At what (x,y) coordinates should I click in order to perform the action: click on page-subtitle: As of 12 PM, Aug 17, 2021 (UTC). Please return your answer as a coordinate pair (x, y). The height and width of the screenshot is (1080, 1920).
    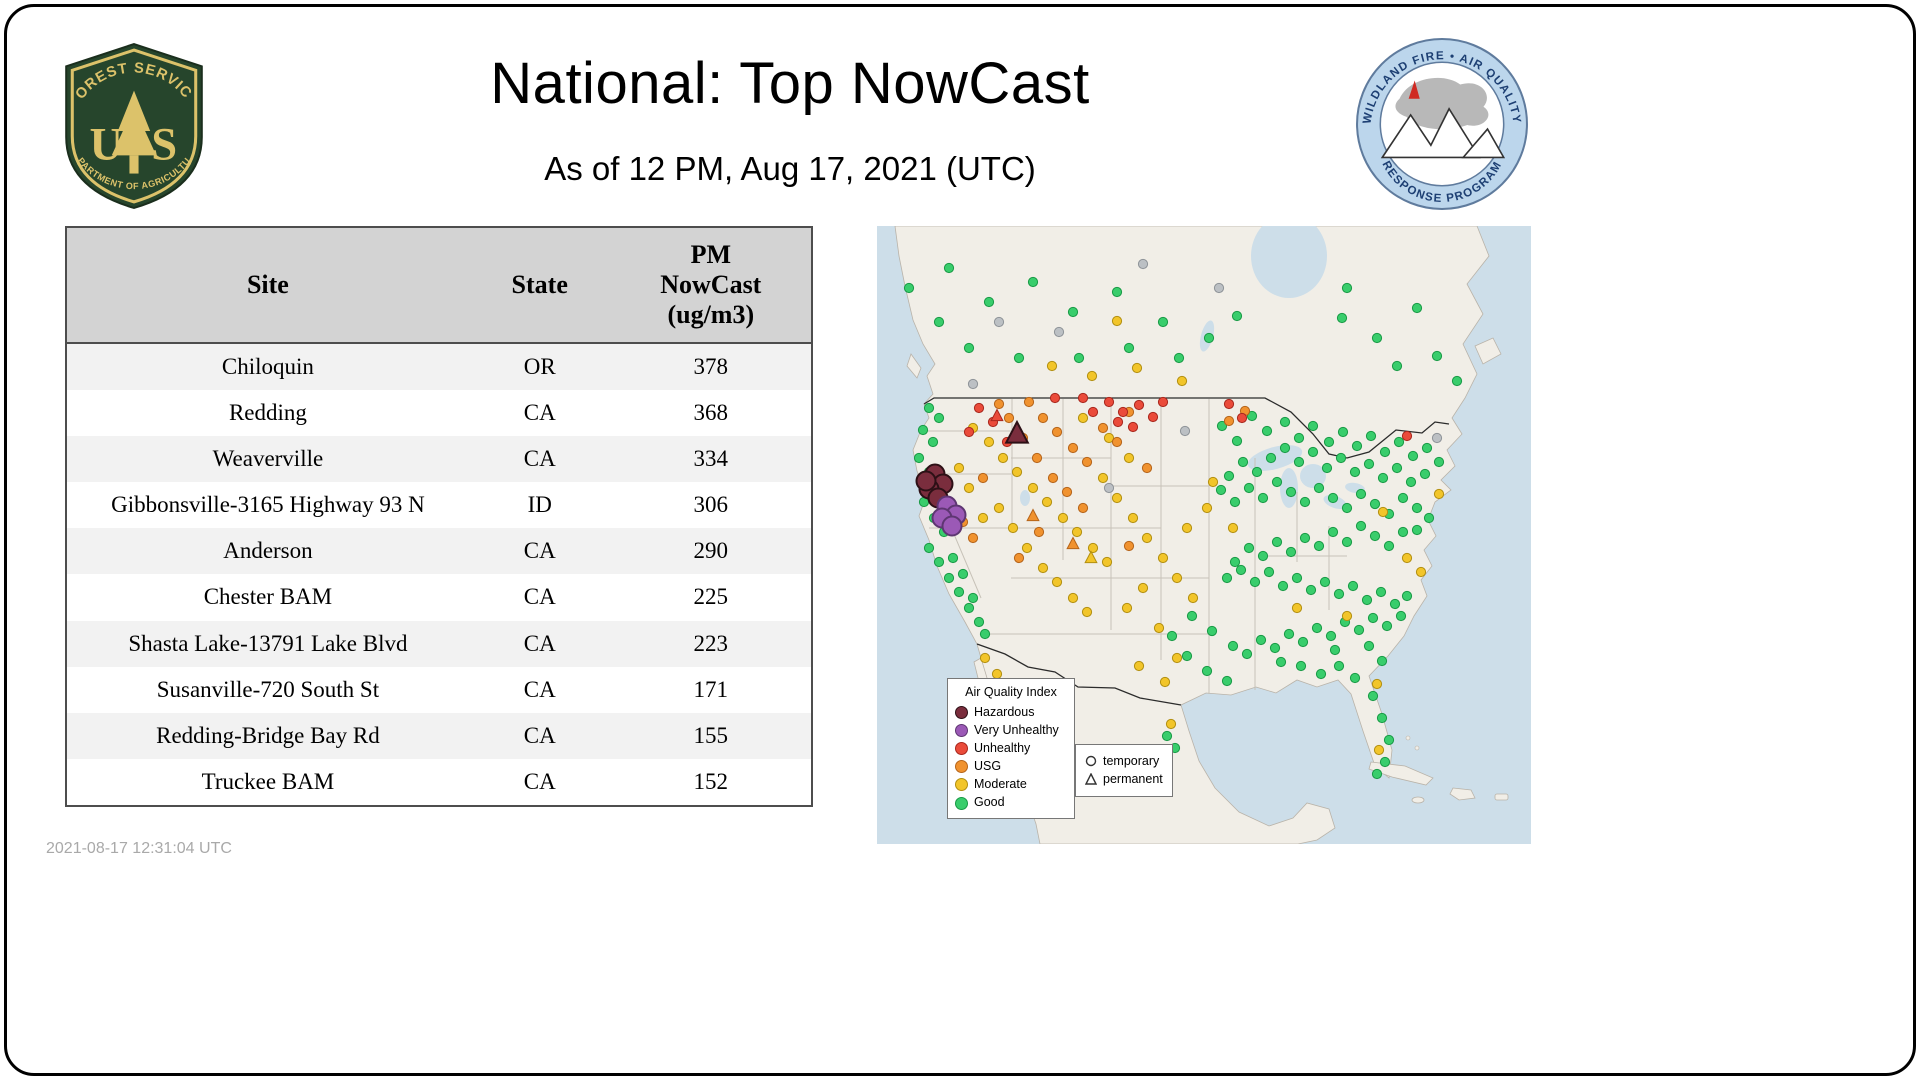
    Looking at the image, I should click on (790, 168).